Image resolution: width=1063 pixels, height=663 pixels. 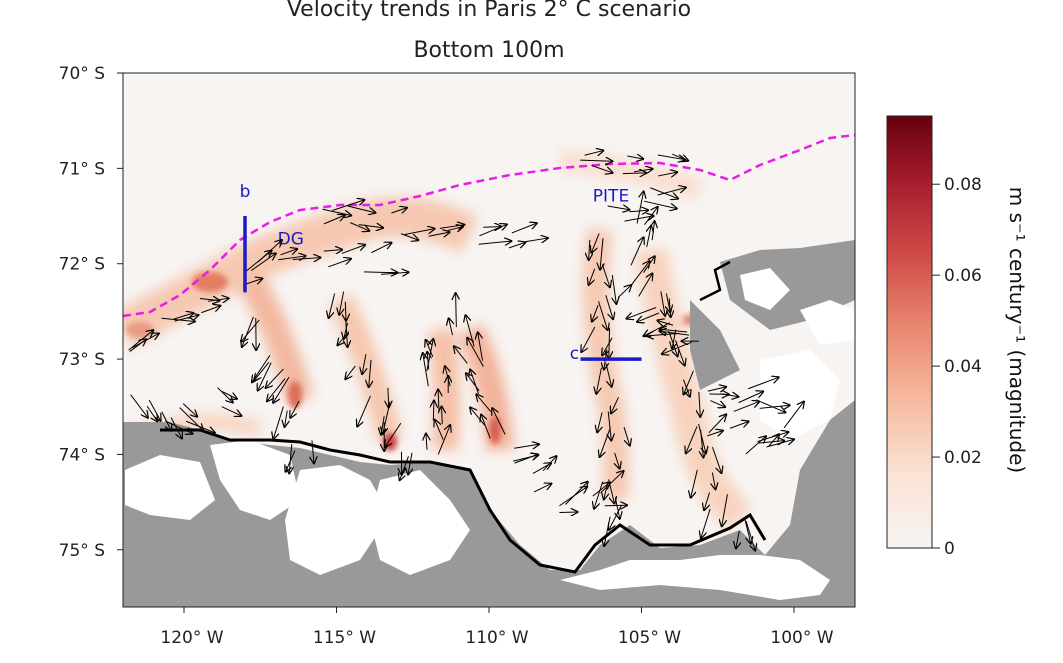 What do you see at coordinates (82, 74) in the screenshot?
I see `y-tick-label: 70° S` at bounding box center [82, 74].